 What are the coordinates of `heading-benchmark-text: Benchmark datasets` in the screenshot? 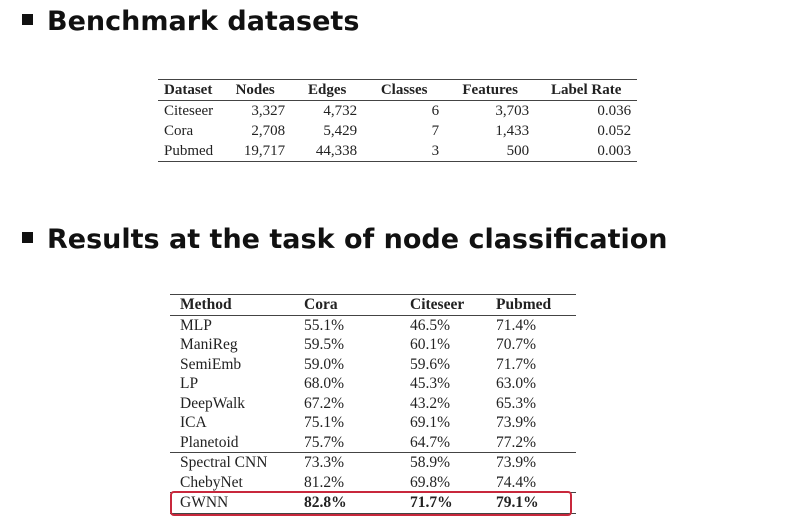 It's located at (203, 21).